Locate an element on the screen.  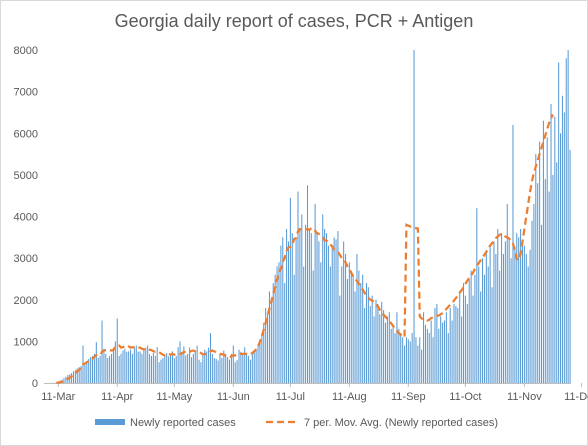
legend-swatch-bars is located at coordinates (110, 422).